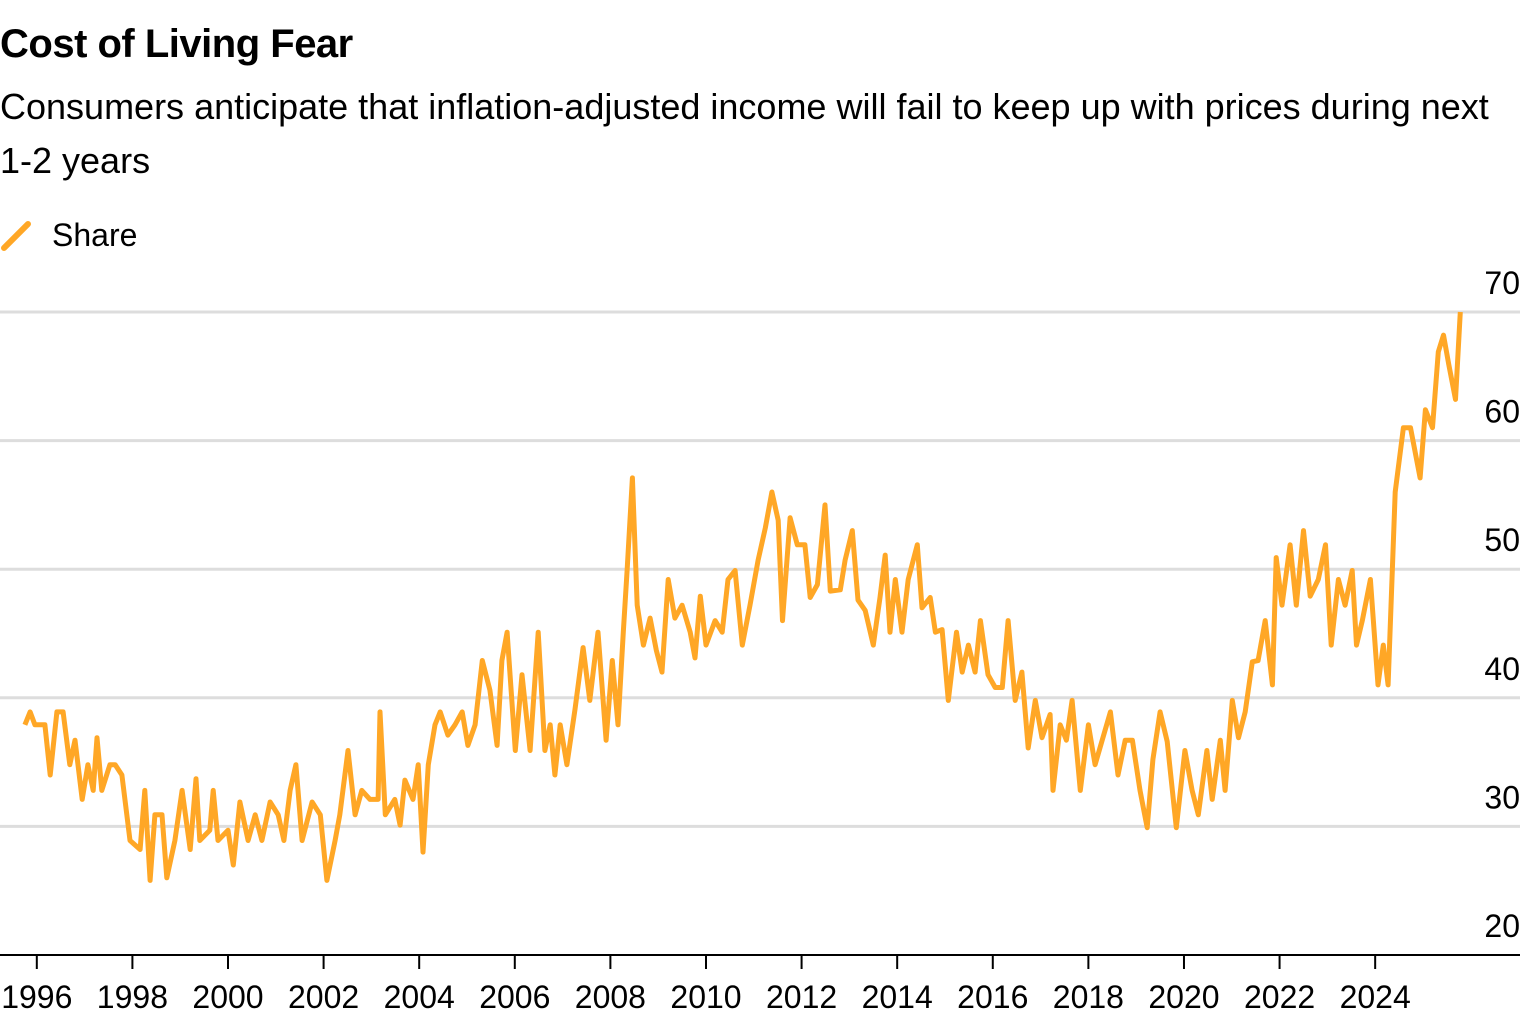 The width and height of the screenshot is (1536, 1024). What do you see at coordinates (132, 997) in the screenshot?
I see `x-tick-label: 1998` at bounding box center [132, 997].